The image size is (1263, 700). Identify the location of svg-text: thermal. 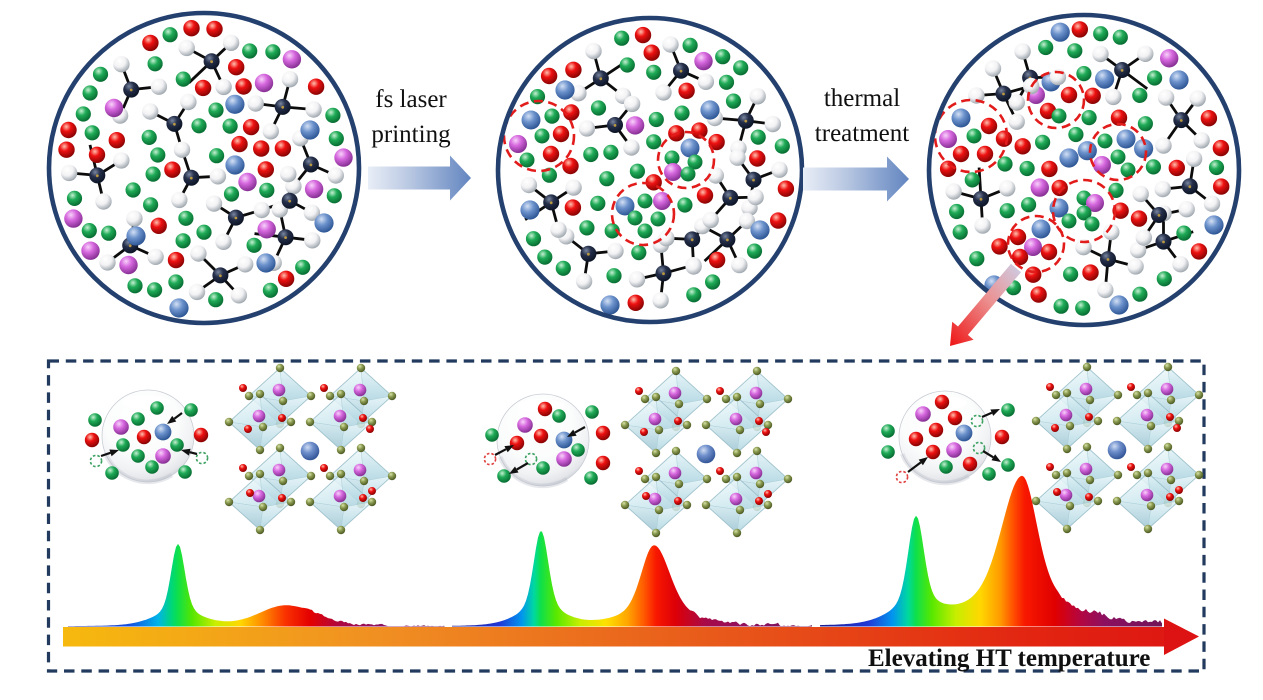
(862, 98).